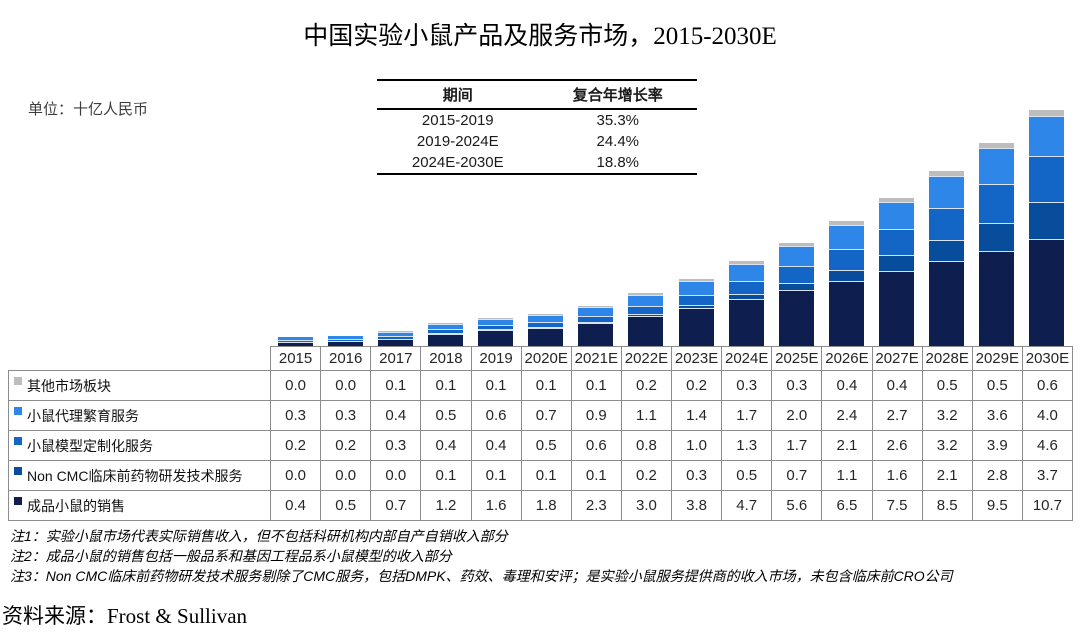 This screenshot has width=1080, height=637. What do you see at coordinates (646, 222) in the screenshot?
I see `bar-column-2022E` at bounding box center [646, 222].